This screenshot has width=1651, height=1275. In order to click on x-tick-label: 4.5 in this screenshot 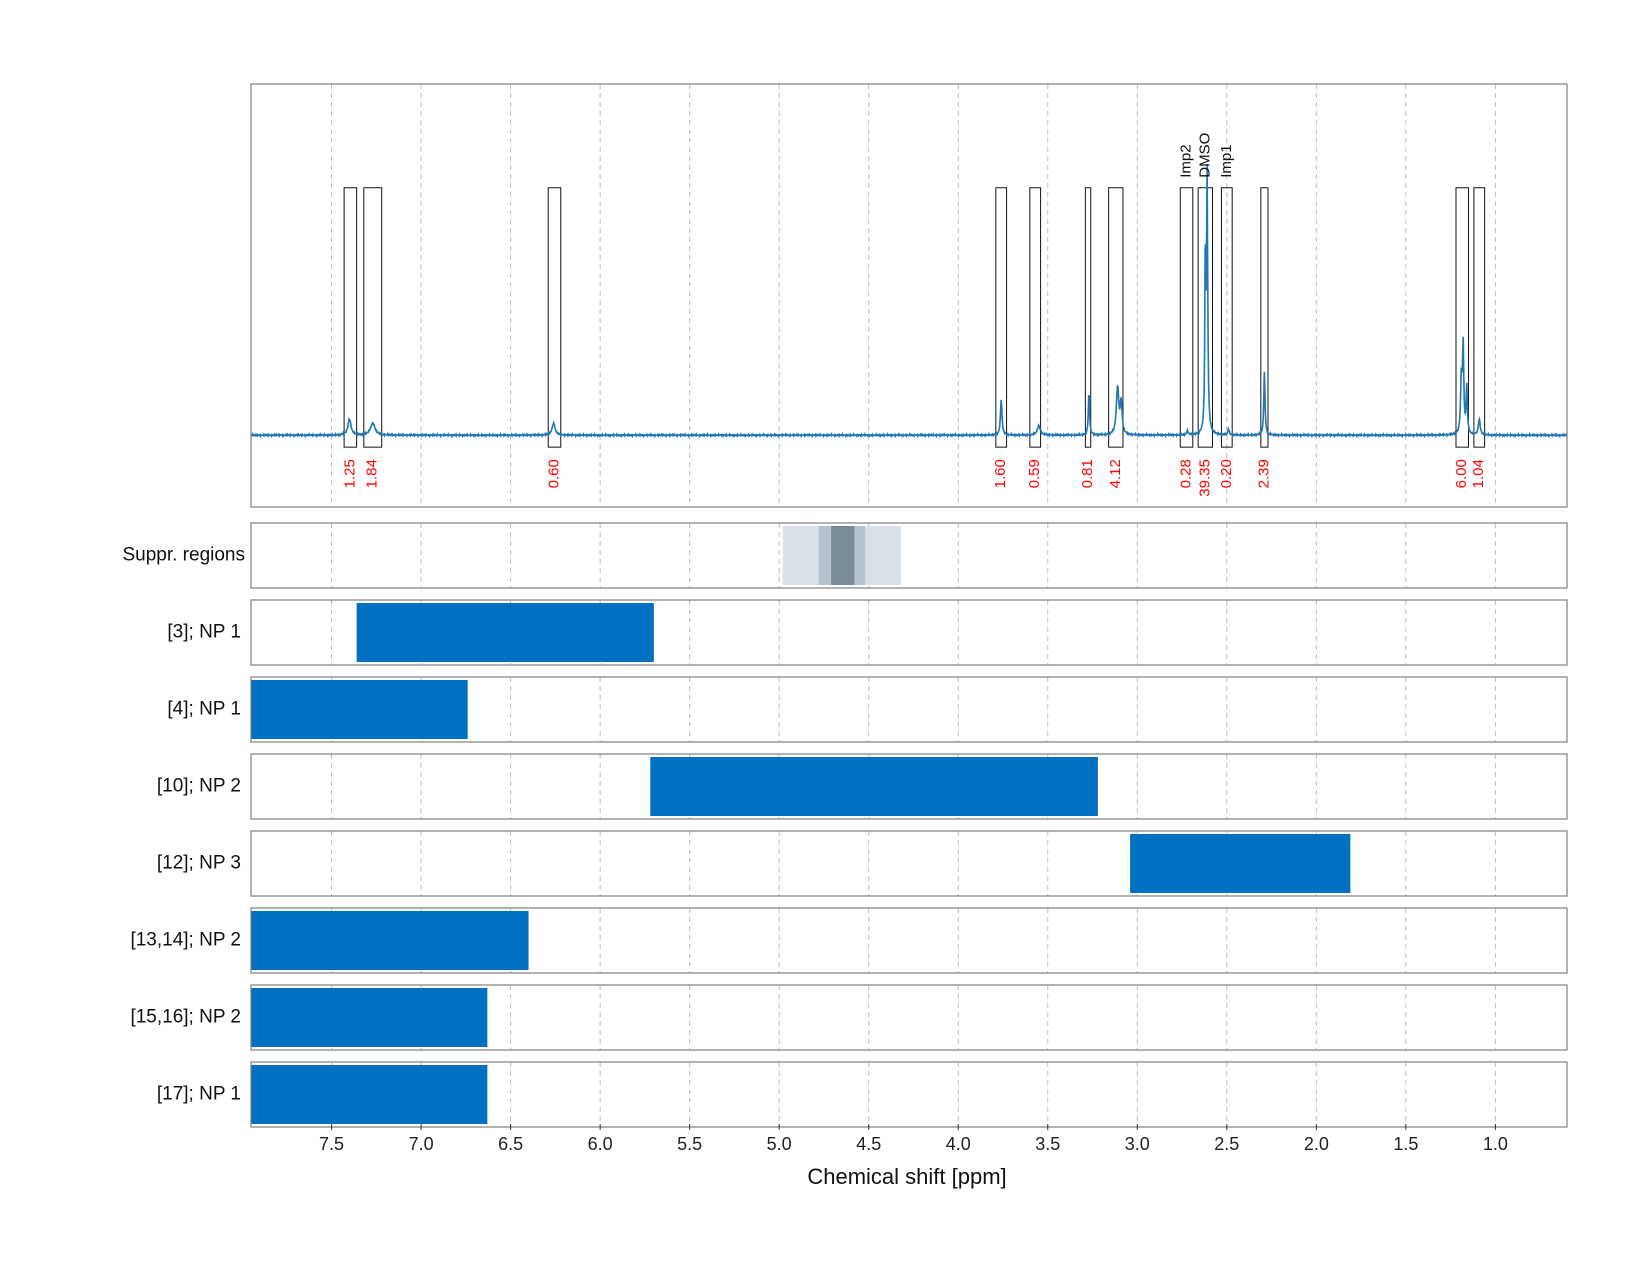, I will do `click(868, 1144)`.